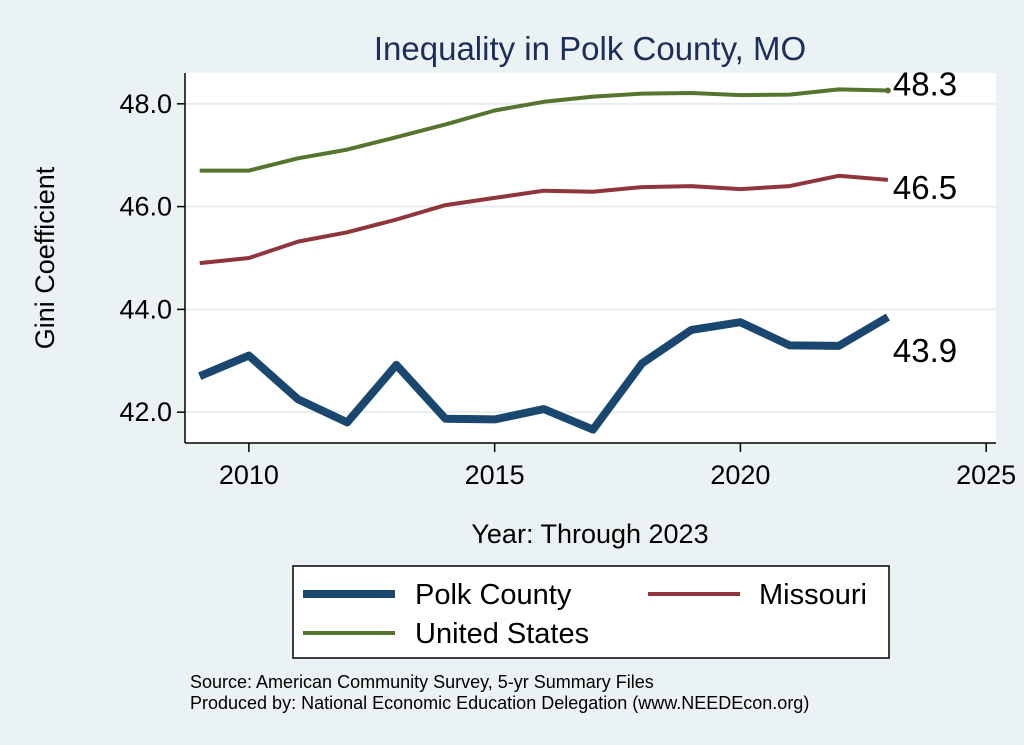 The width and height of the screenshot is (1024, 745). I want to click on end-label-united-states: 48.3, so click(925, 83).